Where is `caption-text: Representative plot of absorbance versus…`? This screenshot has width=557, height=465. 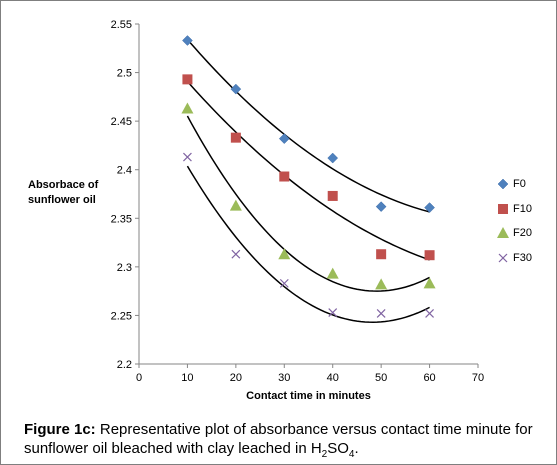
caption-text: Representative plot of absorbance versus… is located at coordinates (278, 439).